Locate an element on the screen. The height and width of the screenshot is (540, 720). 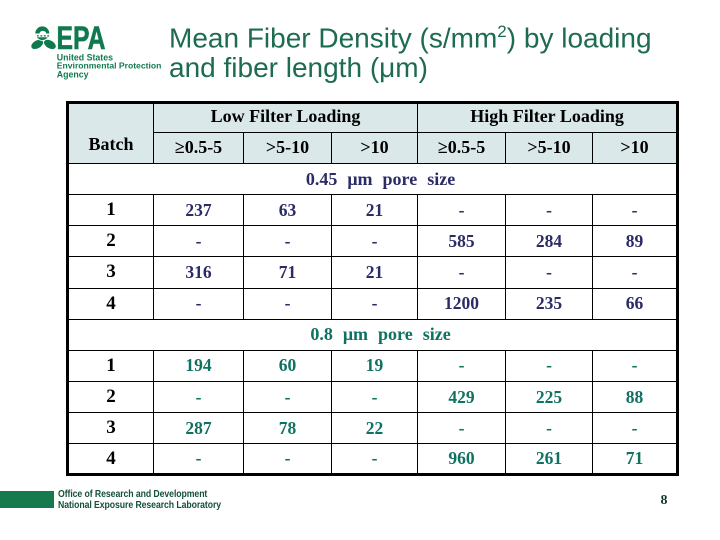
svg-text: Agency is located at coordinates (73, 75).